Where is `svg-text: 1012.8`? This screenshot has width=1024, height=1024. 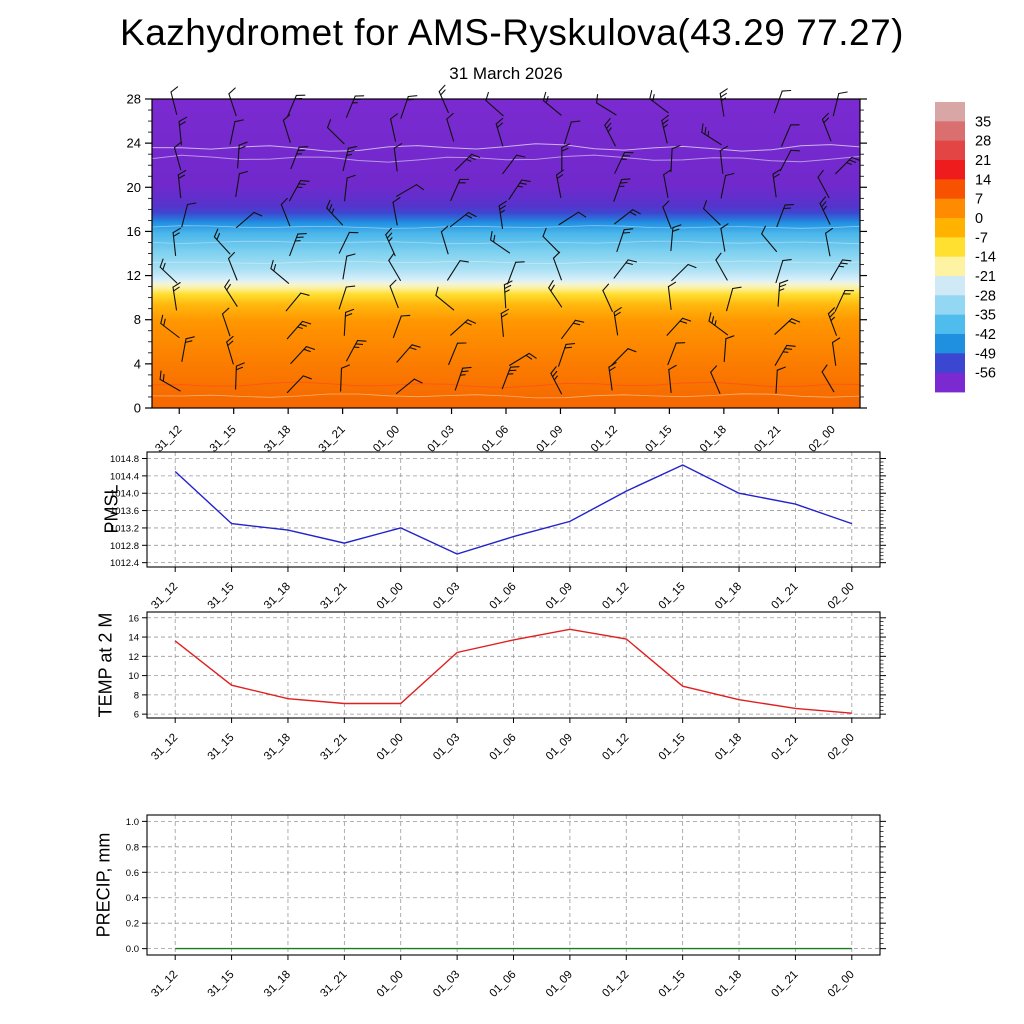
svg-text: 1012.8 is located at coordinates (124, 546).